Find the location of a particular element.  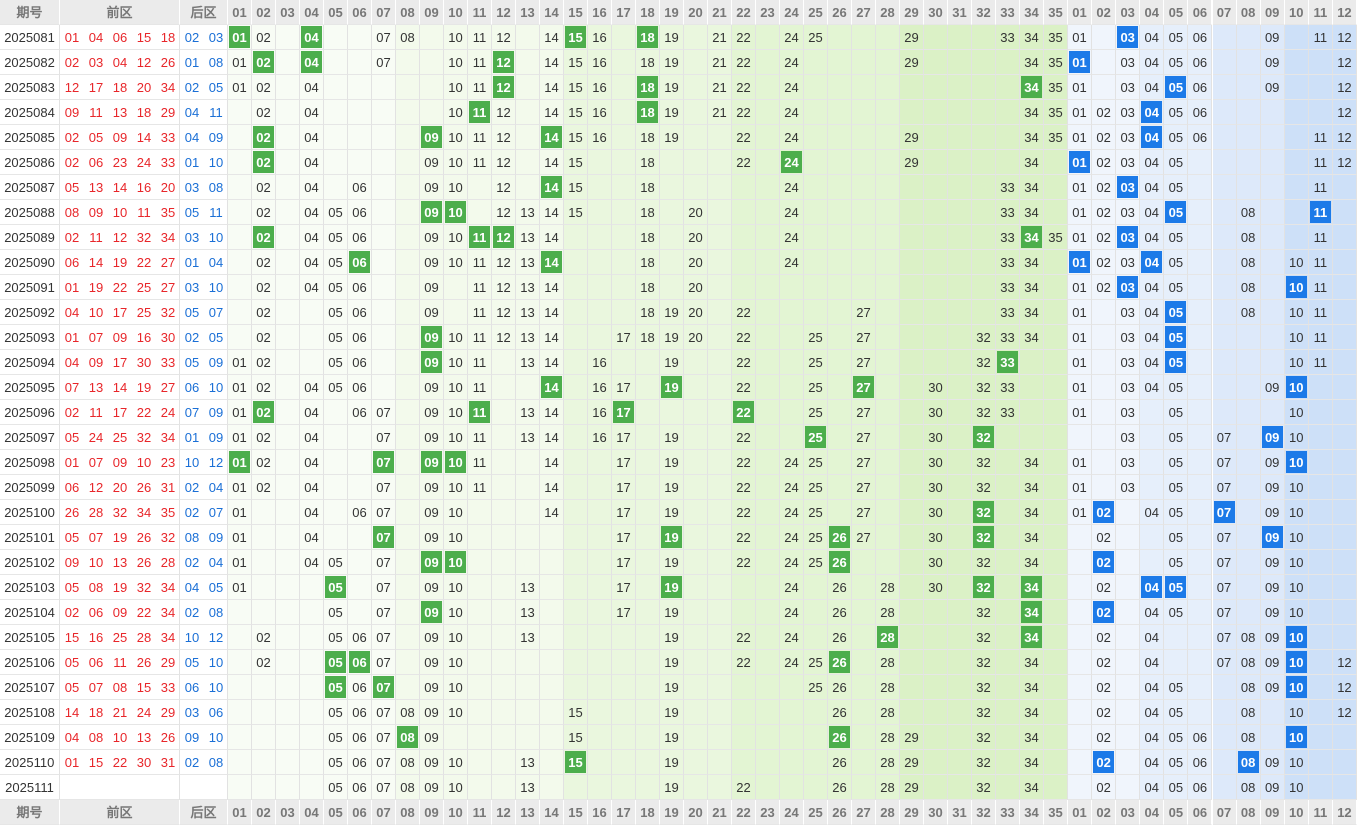

front-cell: 04 is located at coordinates (312, 512).